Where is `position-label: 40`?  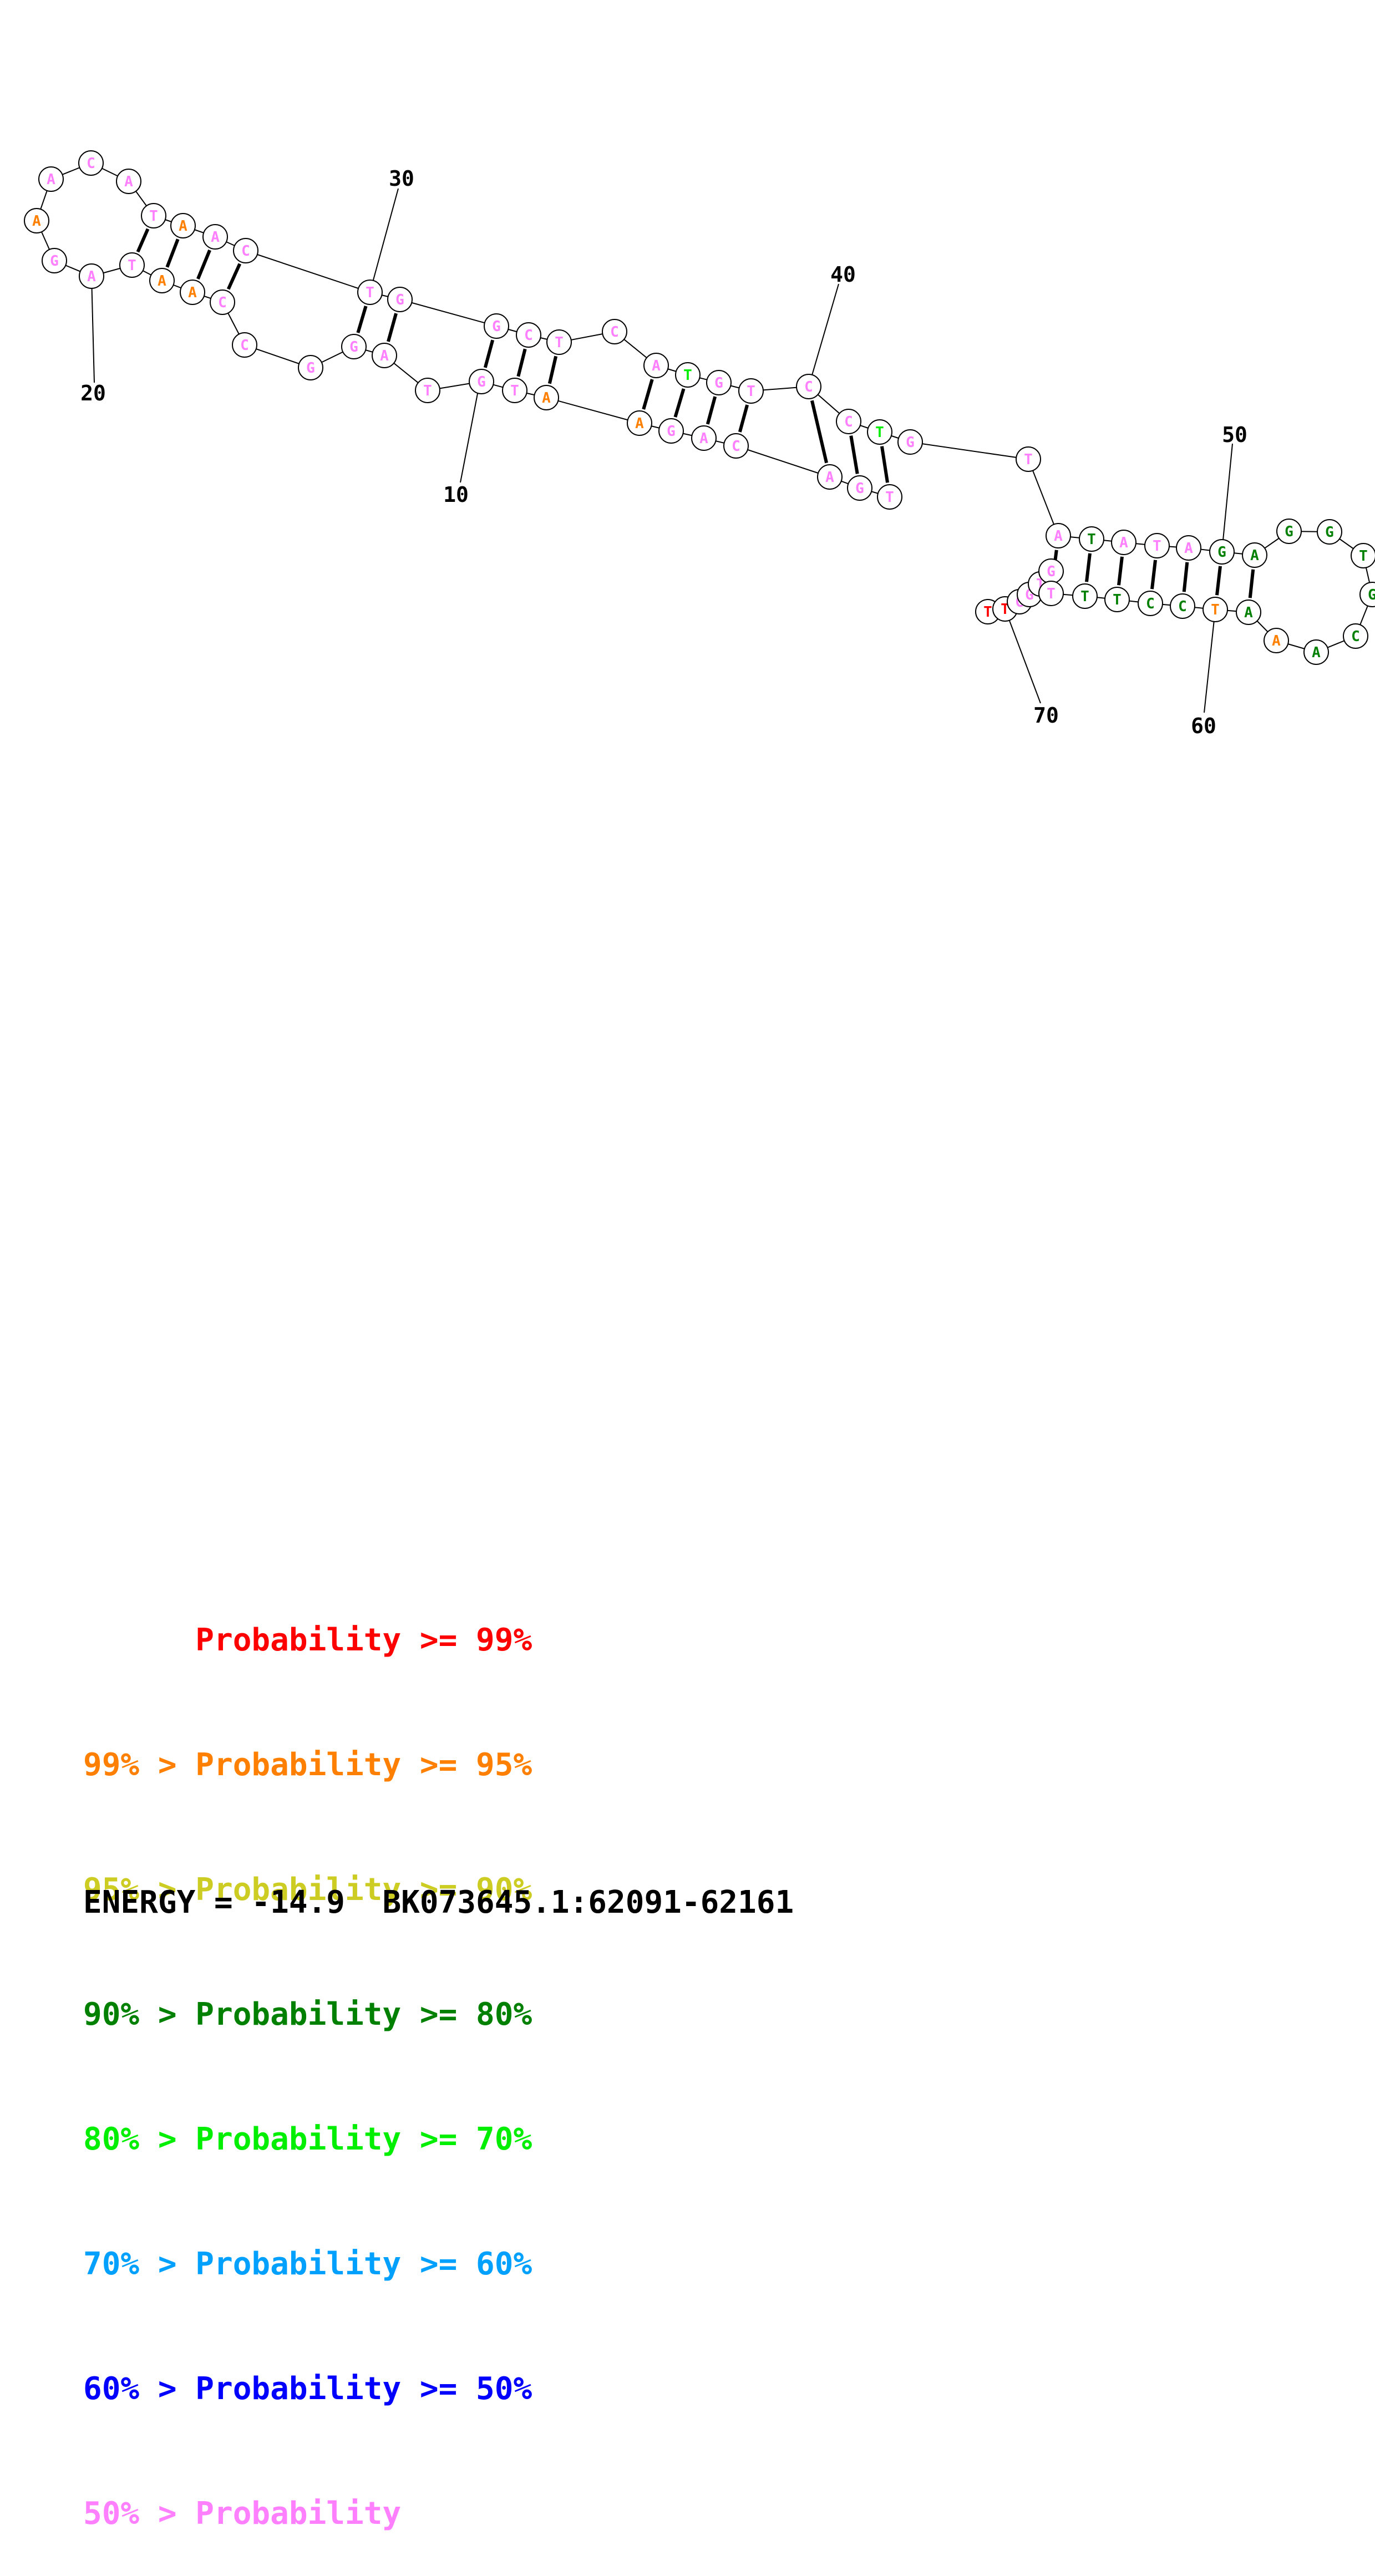 position-label: 40 is located at coordinates (843, 274).